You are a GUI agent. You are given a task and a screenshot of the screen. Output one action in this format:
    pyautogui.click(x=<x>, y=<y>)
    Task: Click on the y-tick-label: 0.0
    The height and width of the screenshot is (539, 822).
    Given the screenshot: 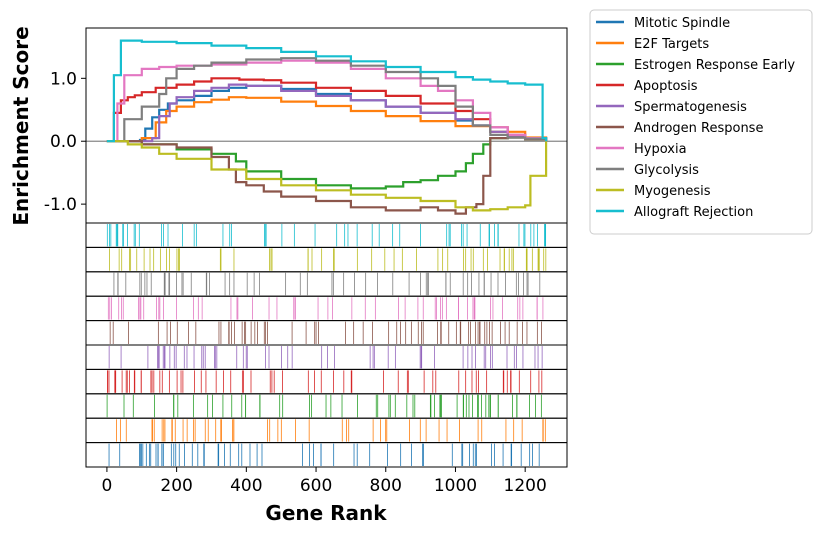 What is the action you would take?
    pyautogui.click(x=63, y=142)
    